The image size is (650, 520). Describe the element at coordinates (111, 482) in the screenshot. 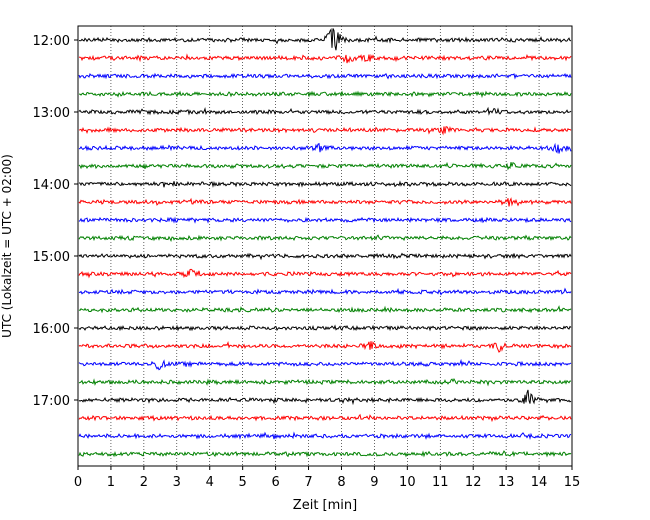

I see `x-tick-label: 1` at that location.